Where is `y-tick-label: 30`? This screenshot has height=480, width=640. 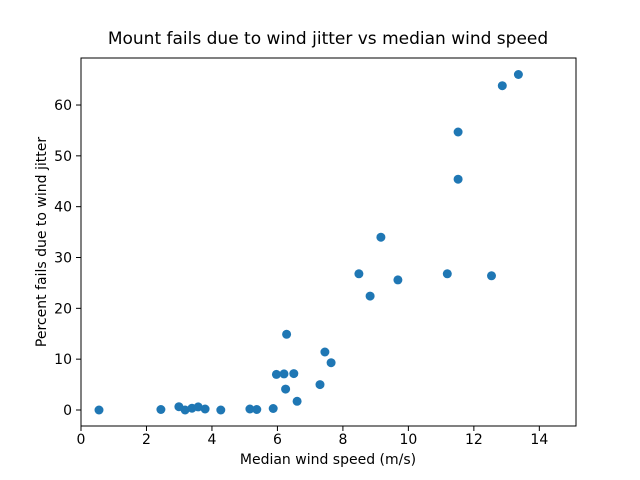
y-tick-label: 30 is located at coordinates (63, 259).